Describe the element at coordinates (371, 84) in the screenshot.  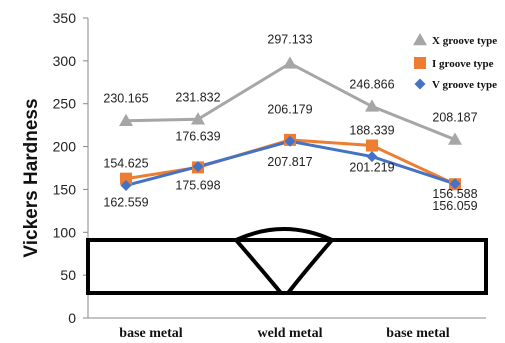
I see `data-label: 246.866` at that location.